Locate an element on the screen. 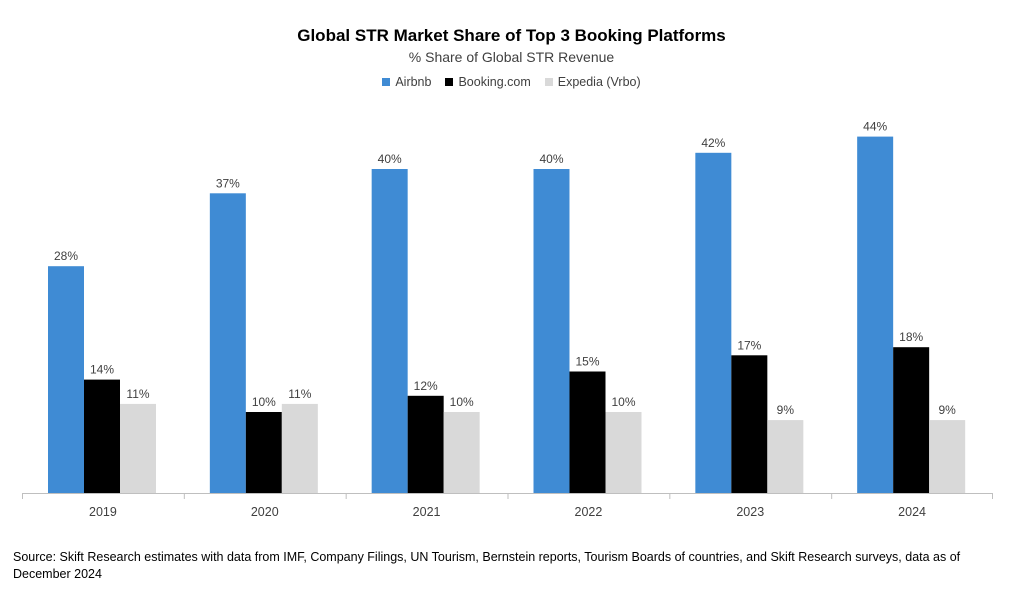 This screenshot has width=1023, height=591. data-label: 15% is located at coordinates (587, 362).